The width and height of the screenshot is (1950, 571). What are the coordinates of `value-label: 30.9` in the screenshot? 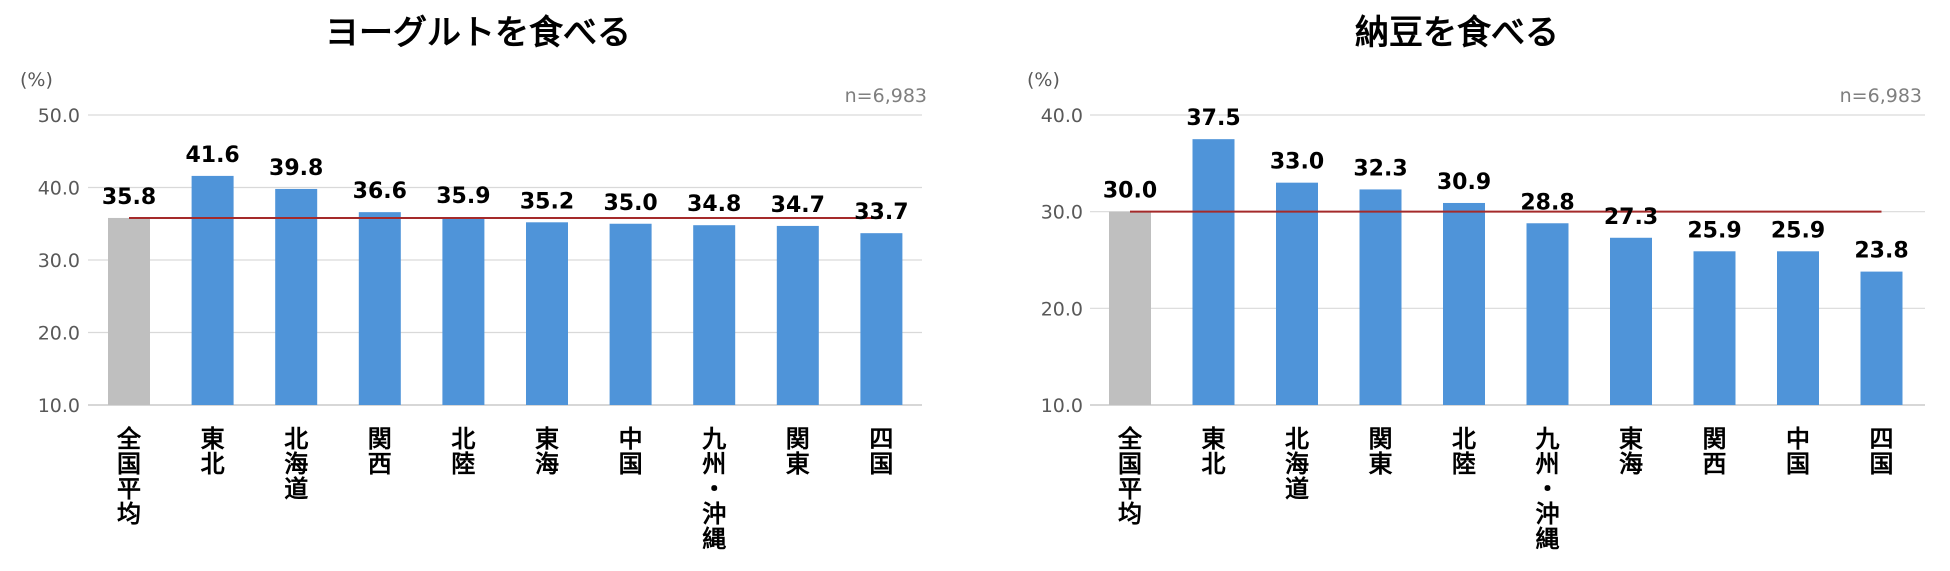 It's located at (1464, 182).